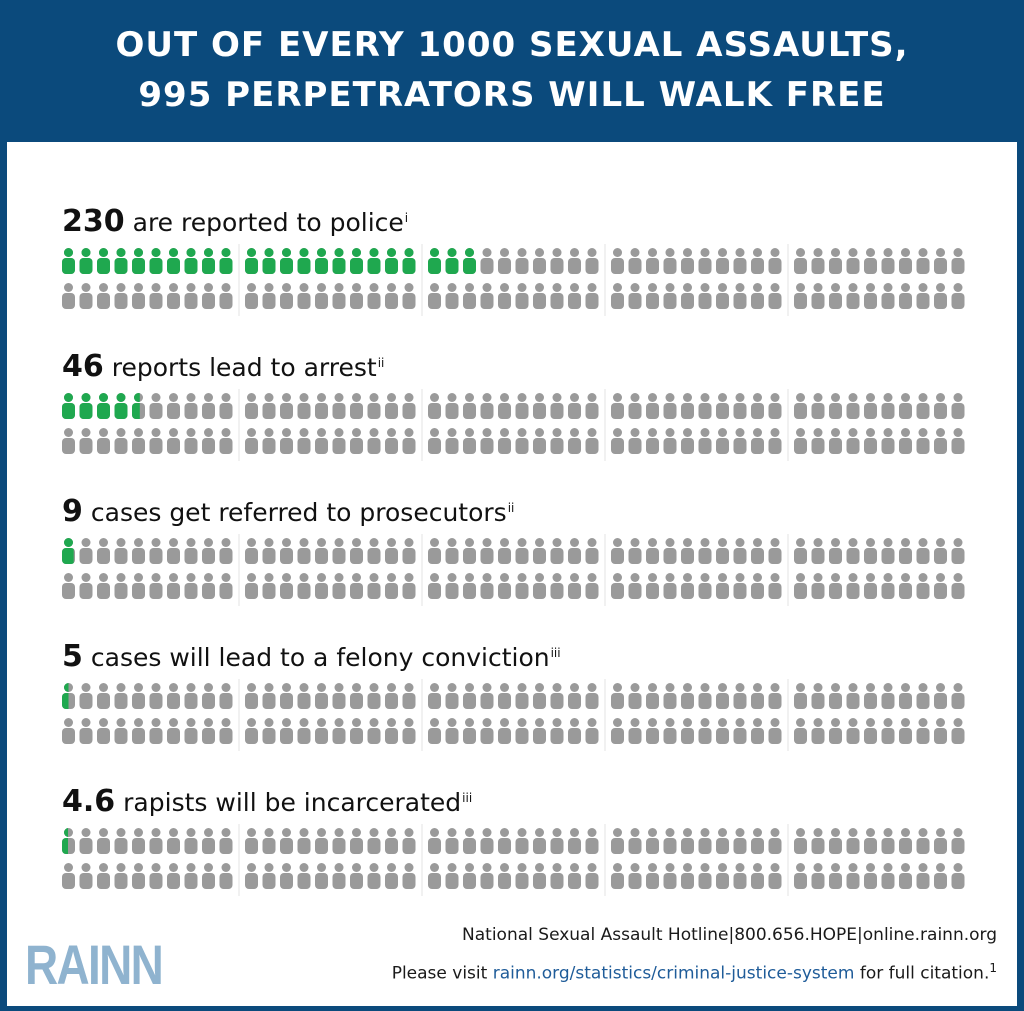 This screenshot has height=1011, width=1024. Describe the element at coordinates (288, 511) in the screenshot. I see `row-label: 9 cases get referred to prosecutorsii` at that location.